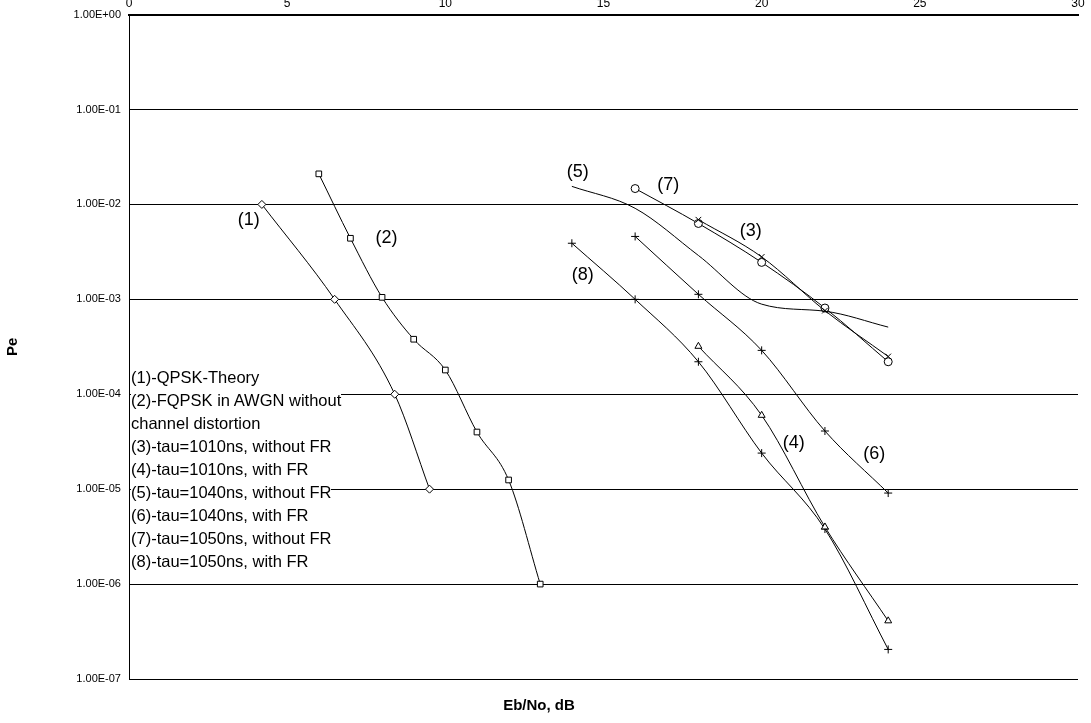 The image size is (1091, 723). I want to click on annotation: (8)-tau=1050ns, with FR, so click(220, 561).